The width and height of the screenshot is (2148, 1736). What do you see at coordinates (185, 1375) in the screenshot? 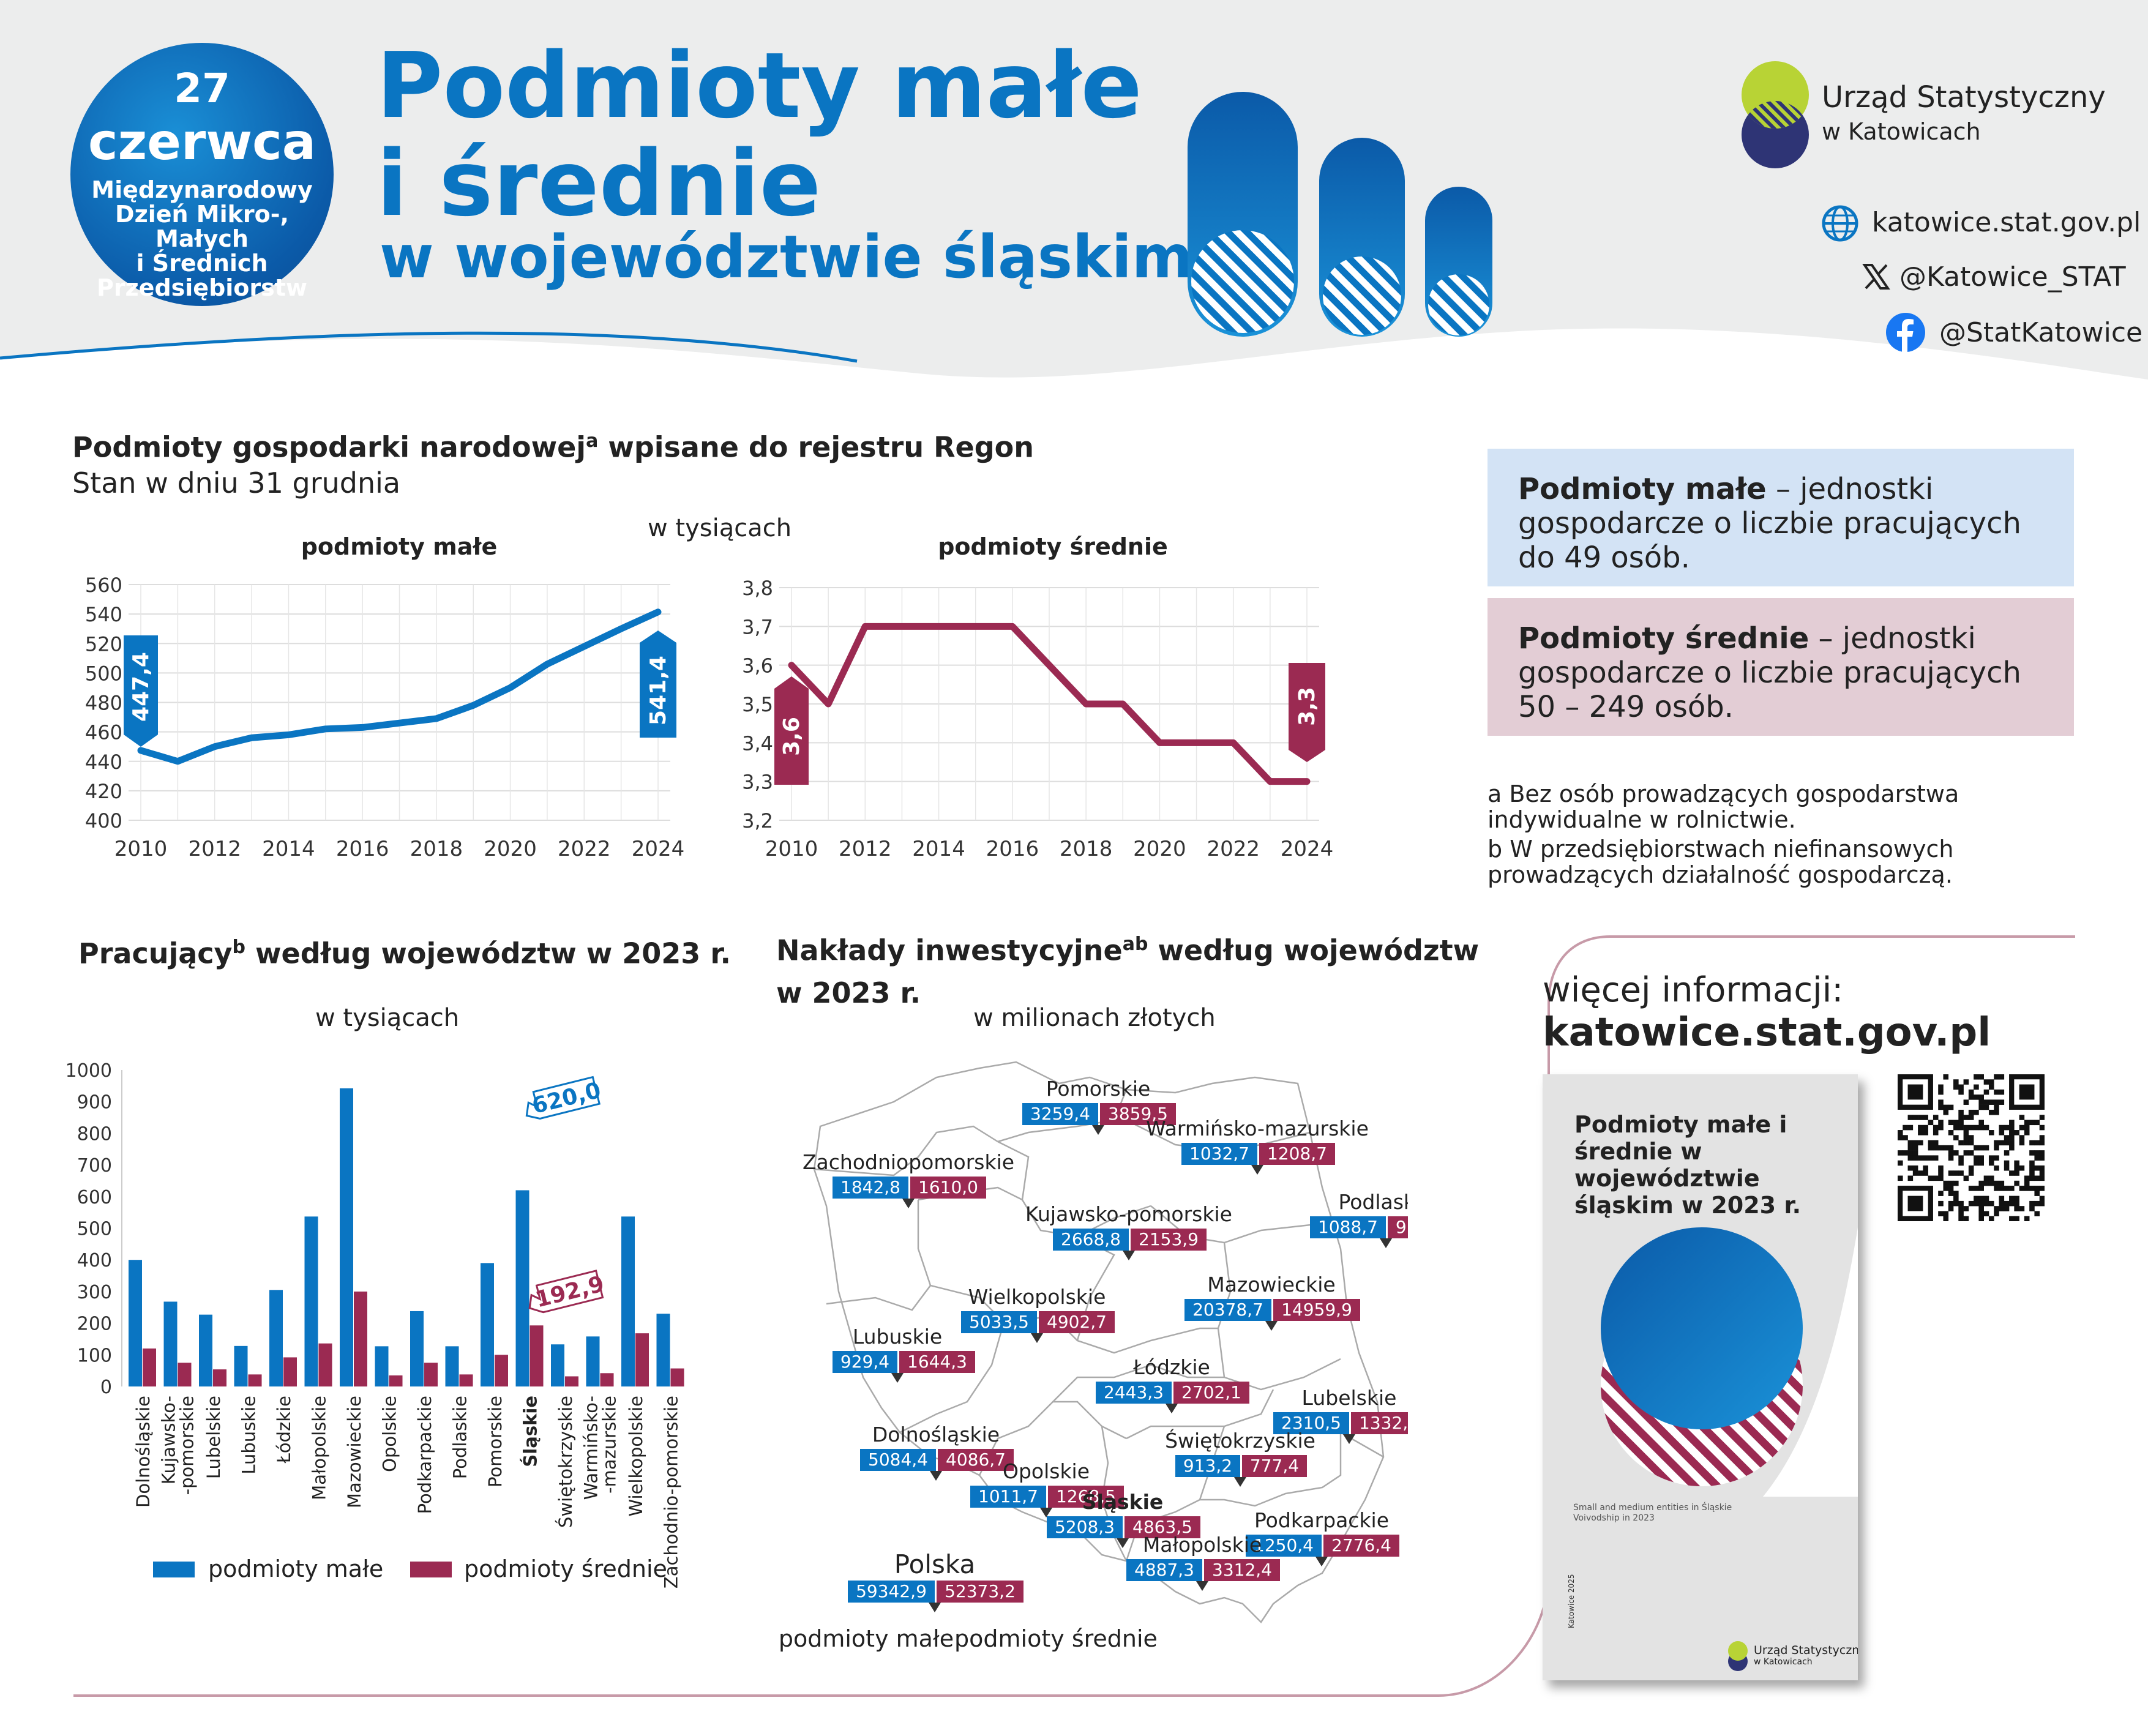
I see `bar-medium` at bounding box center [185, 1375].